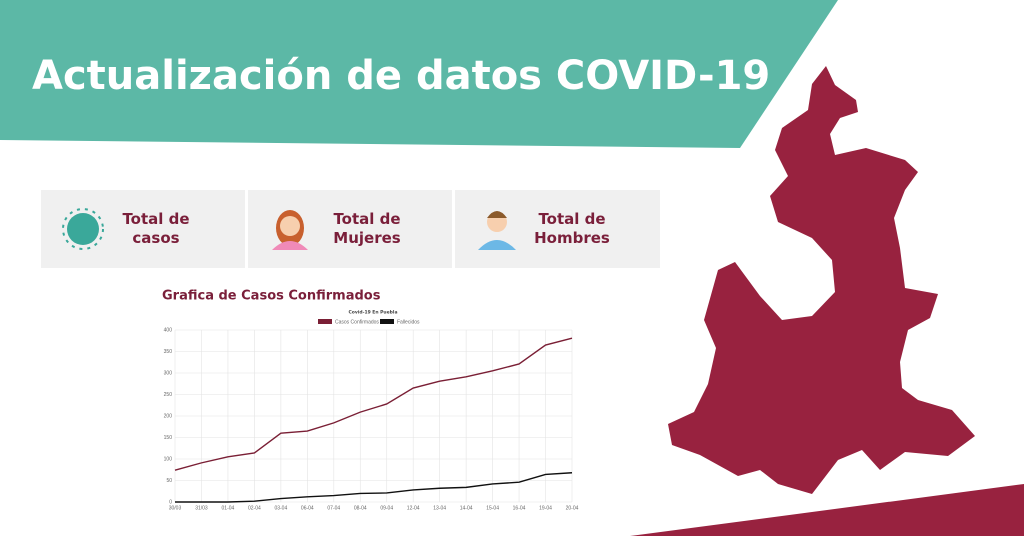  Describe the element at coordinates (155, 228) in the screenshot. I see `card-label: Total de casos` at that location.